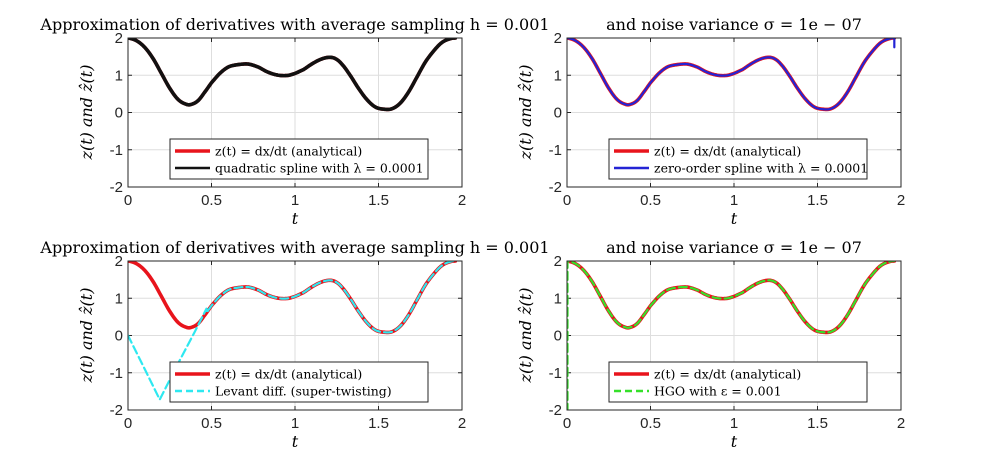  I want to click on legend-label: HGO with ε = 0.001, so click(718, 391).